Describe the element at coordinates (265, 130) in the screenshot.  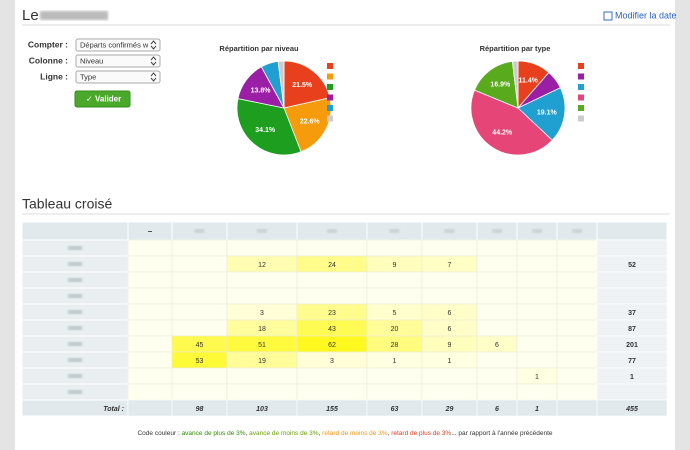
I see `slice-label: 34.1%` at that location.